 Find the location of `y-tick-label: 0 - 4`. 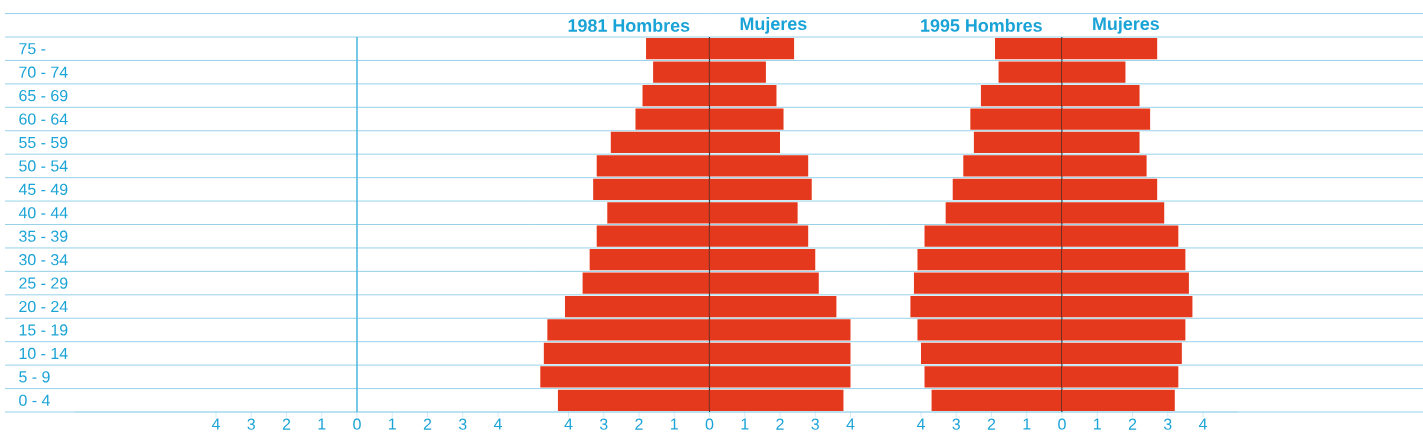

y-tick-label: 0 - 4 is located at coordinates (34, 400).